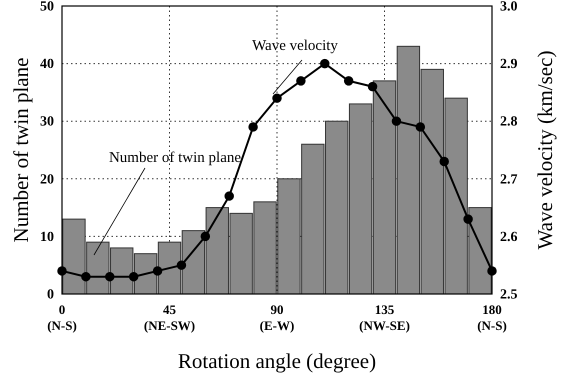 The height and width of the screenshot is (376, 564). Describe the element at coordinates (47, 180) in the screenshot. I see `y-tick-label: 20` at that location.